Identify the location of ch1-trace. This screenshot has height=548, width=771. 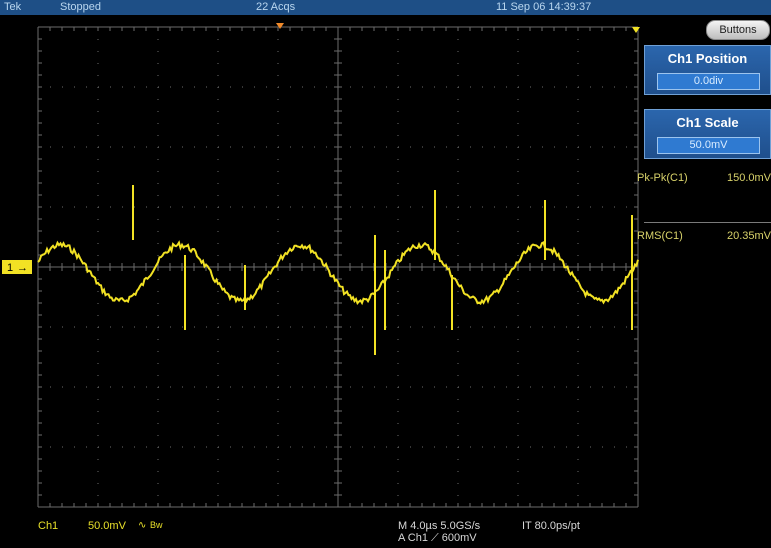
(338, 273).